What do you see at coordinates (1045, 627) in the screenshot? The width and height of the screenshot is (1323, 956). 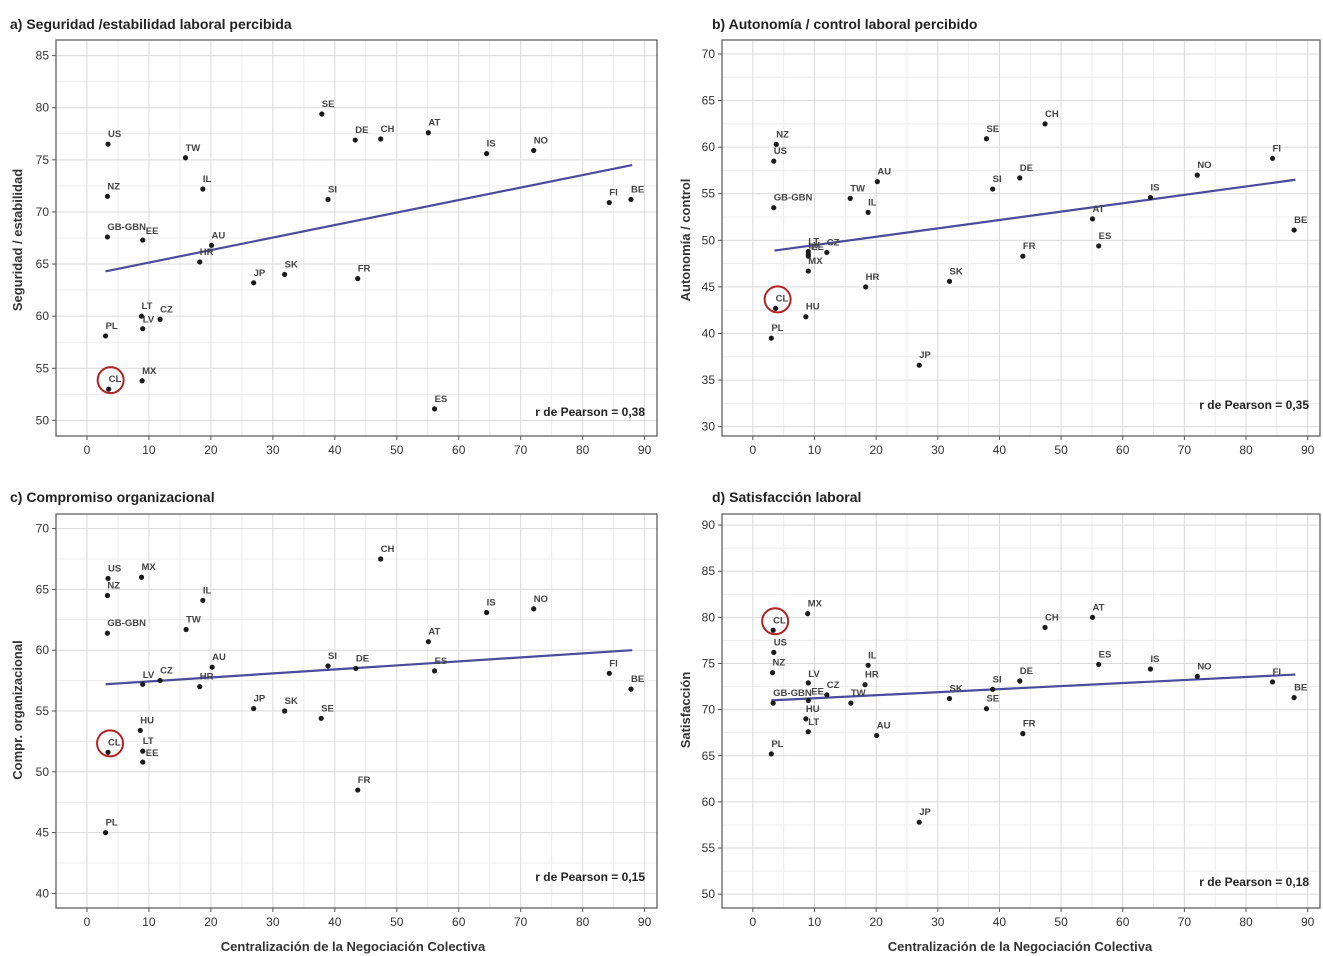 I see `panel-d-point-ch` at bounding box center [1045, 627].